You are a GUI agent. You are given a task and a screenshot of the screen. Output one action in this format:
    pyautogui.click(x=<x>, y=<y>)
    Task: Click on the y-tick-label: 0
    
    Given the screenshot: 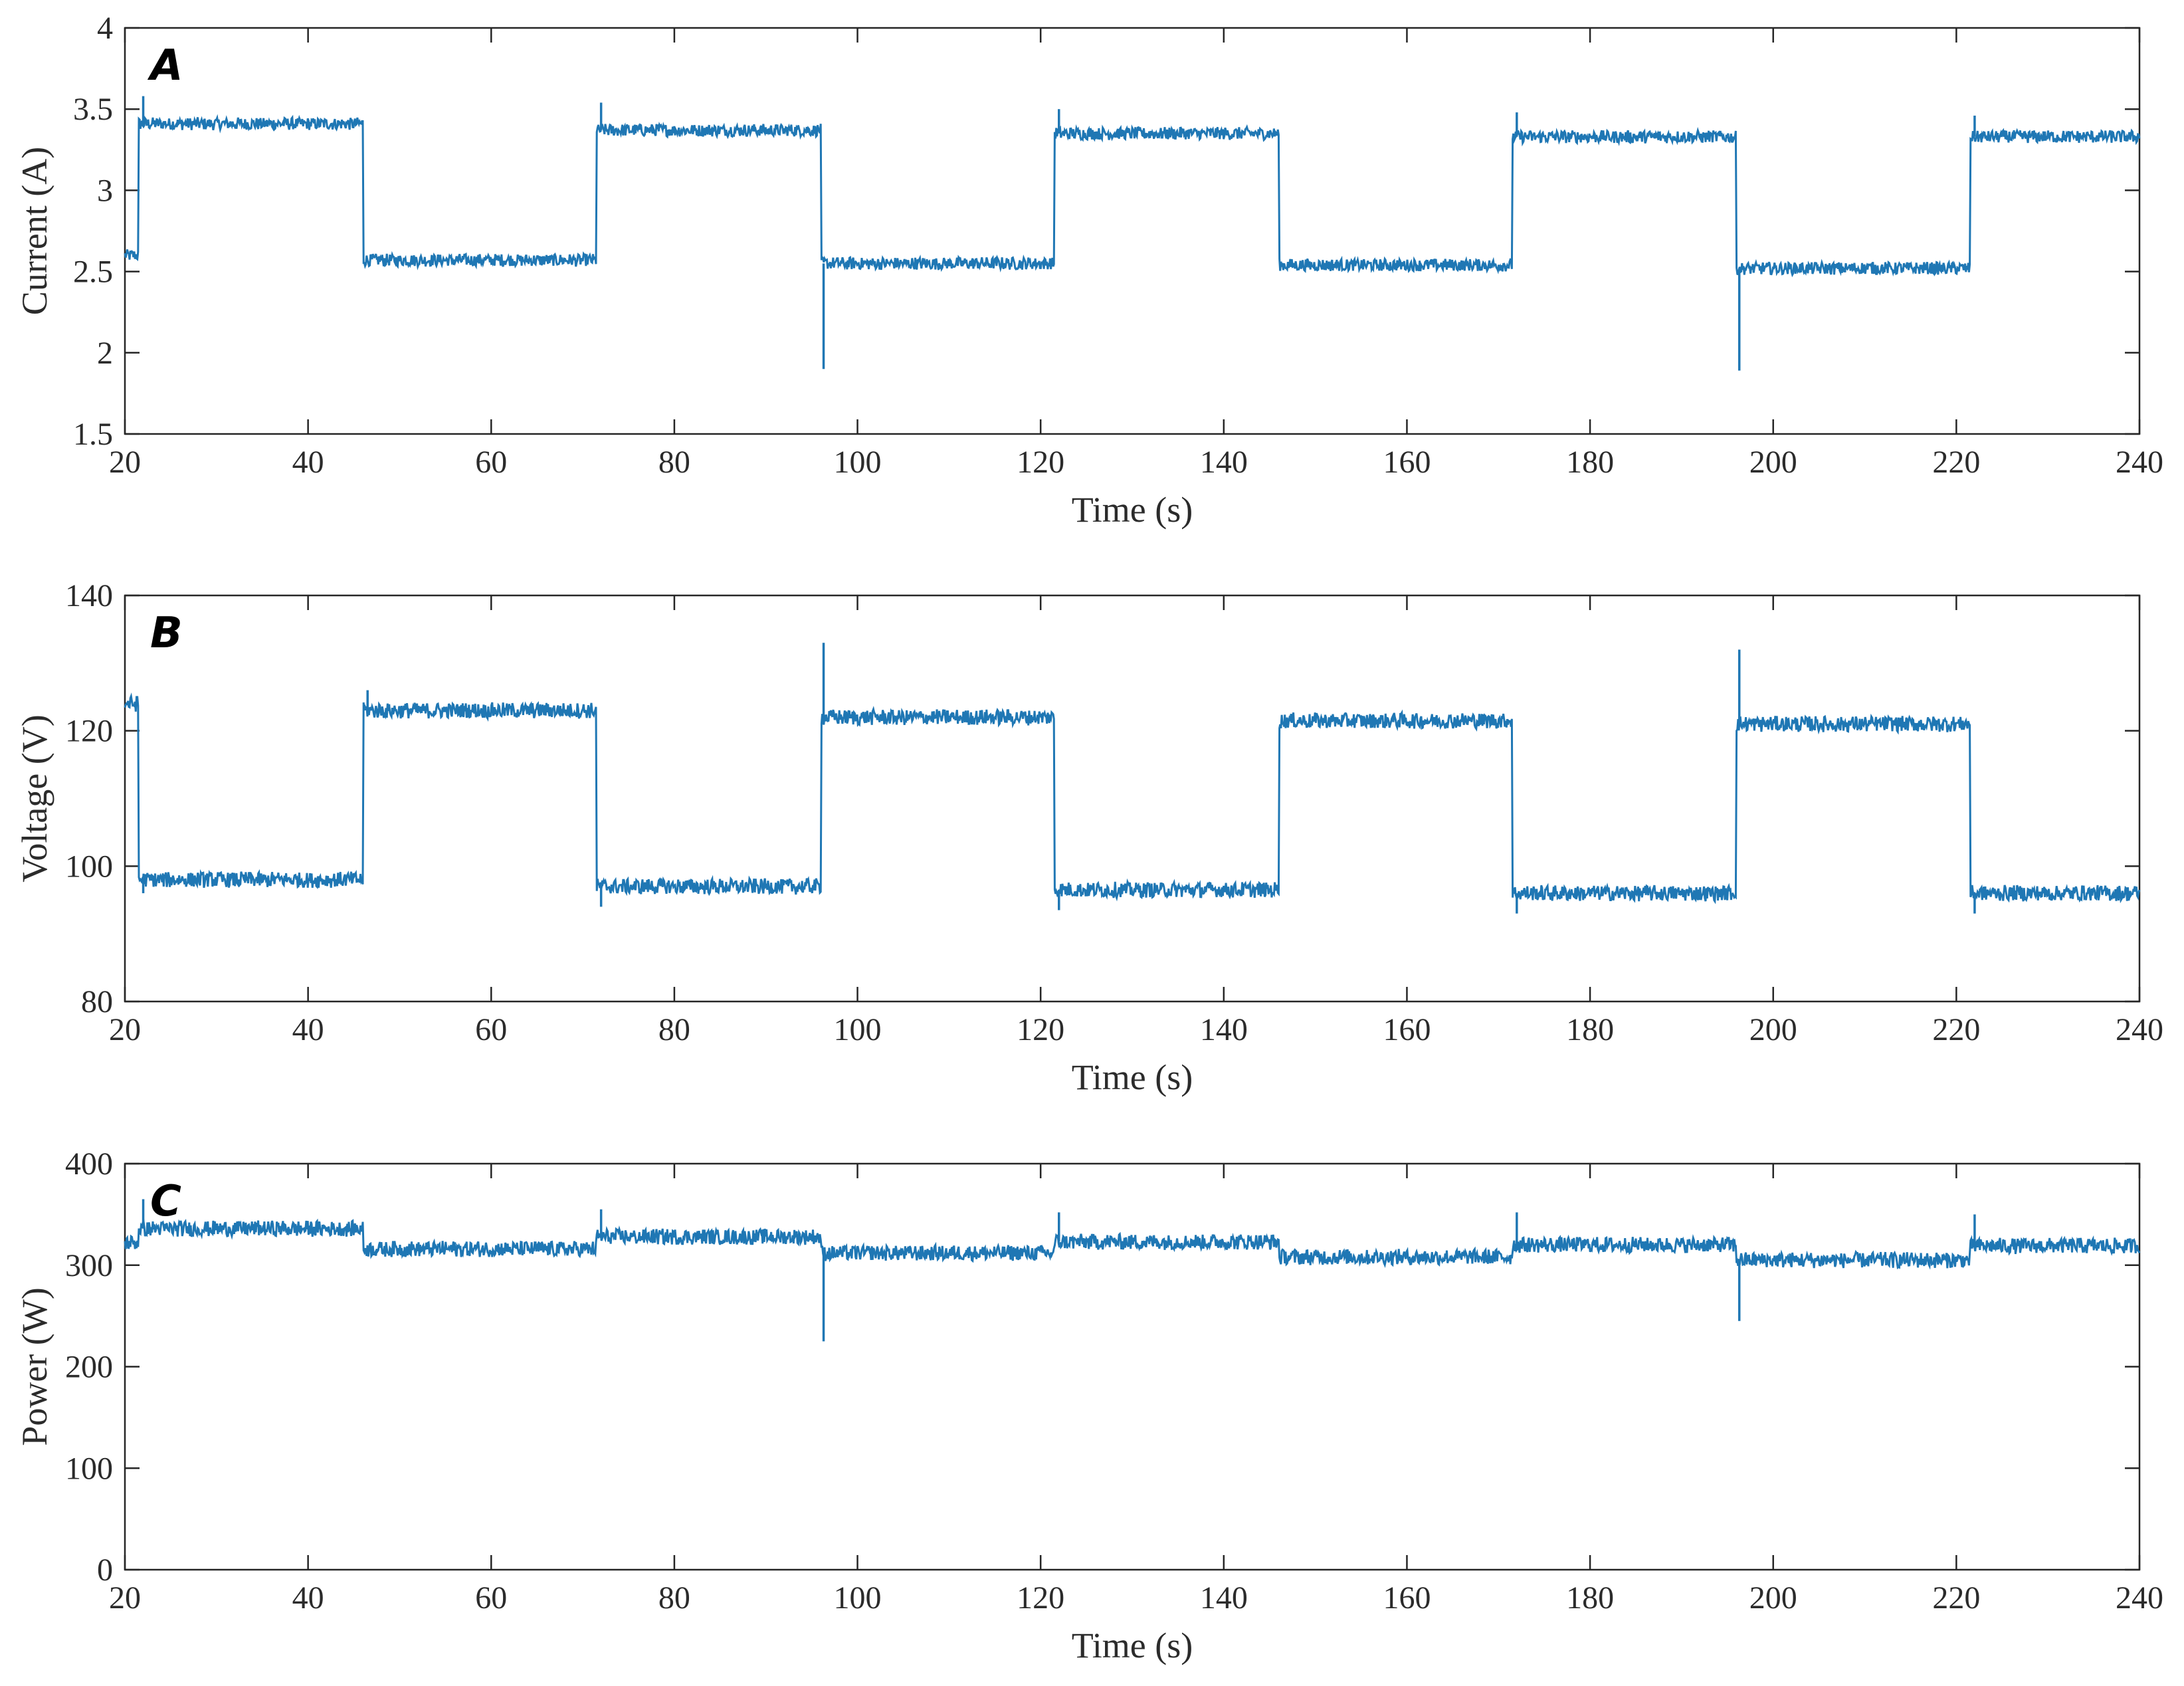 What is the action you would take?
    pyautogui.click(x=105, y=1570)
    